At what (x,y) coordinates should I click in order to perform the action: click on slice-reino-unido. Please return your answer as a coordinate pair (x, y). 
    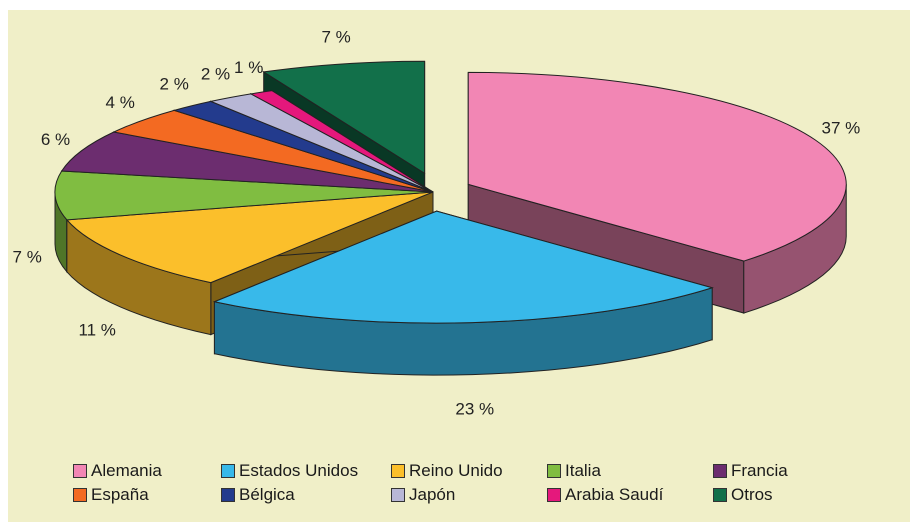
    Looking at the image, I should click on (249, 237).